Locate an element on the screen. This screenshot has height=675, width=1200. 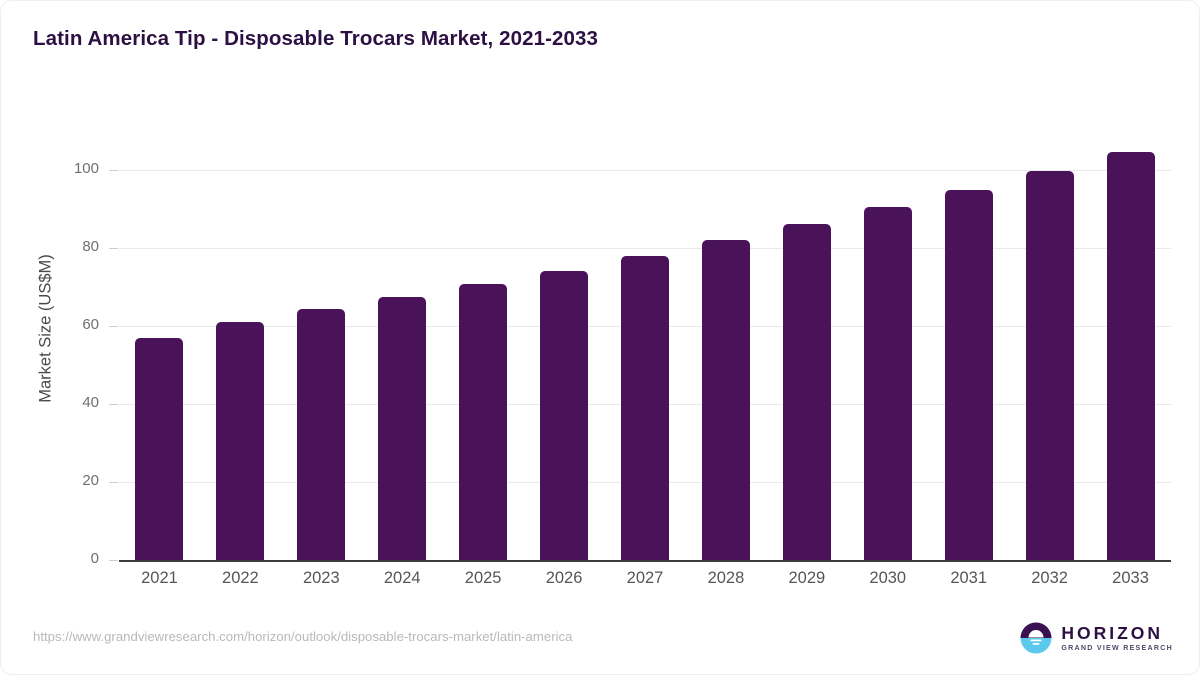
y-axis: Market Size (US$M) 0 20 40 60 80 100 is located at coordinates (59, 337).